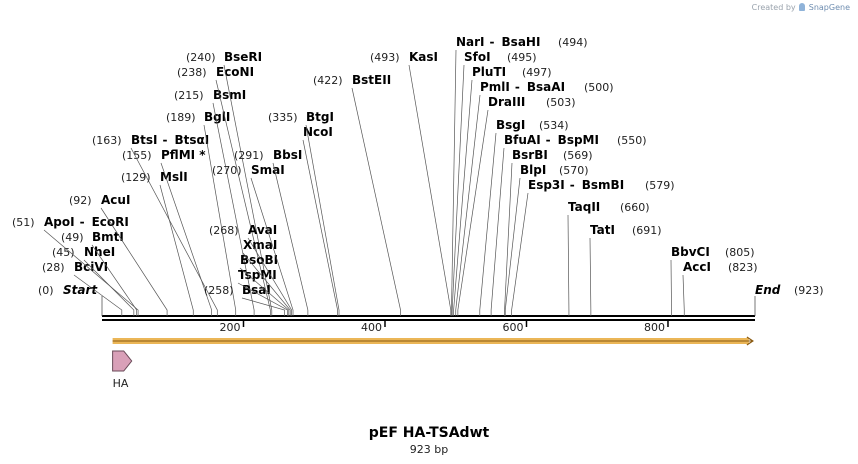 The width and height of the screenshot is (858, 464). Describe the element at coordinates (144, 140) in the screenshot. I see `site-enzyme-name: BtsI` at that location.